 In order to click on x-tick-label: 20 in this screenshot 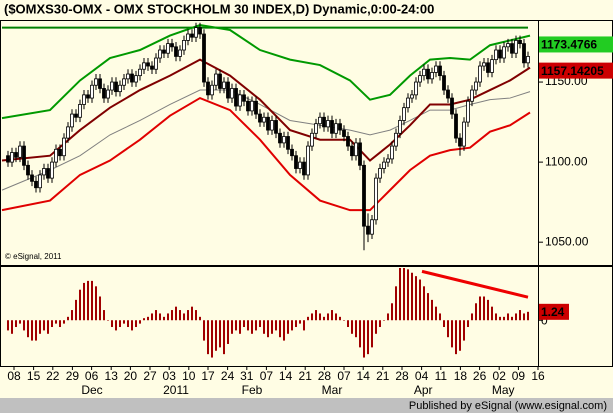, I will do `click(131, 376)`.